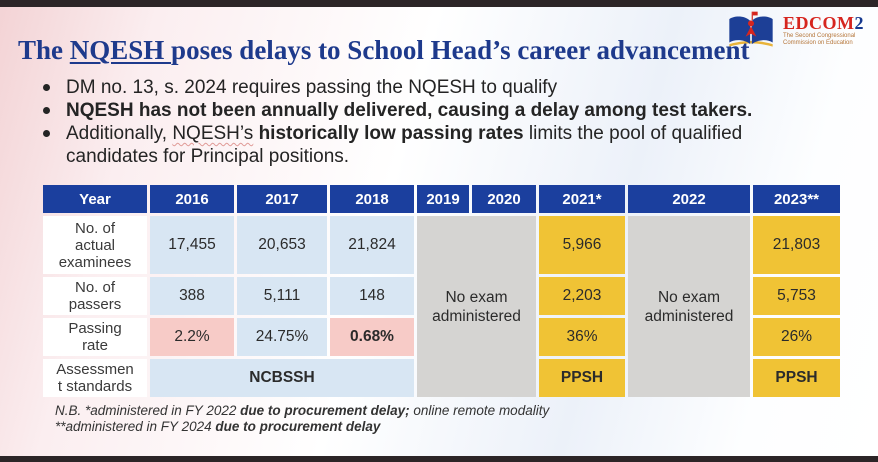 The height and width of the screenshot is (462, 878). Describe the element at coordinates (282, 199) in the screenshot. I see `header-2017: 2017` at that location.